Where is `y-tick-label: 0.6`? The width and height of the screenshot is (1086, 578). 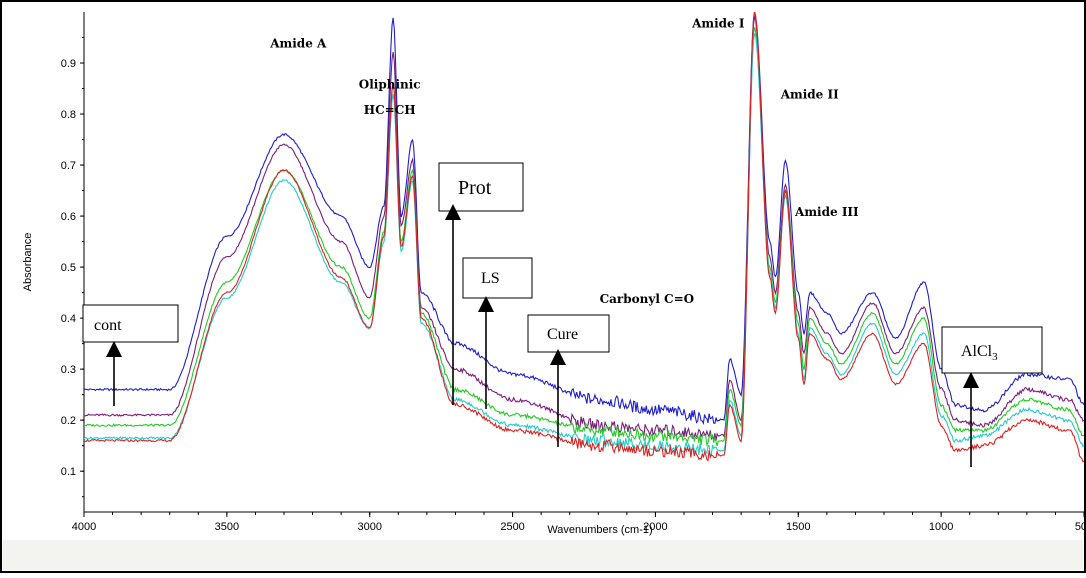 y-tick-label: 0.6 is located at coordinates (68, 217).